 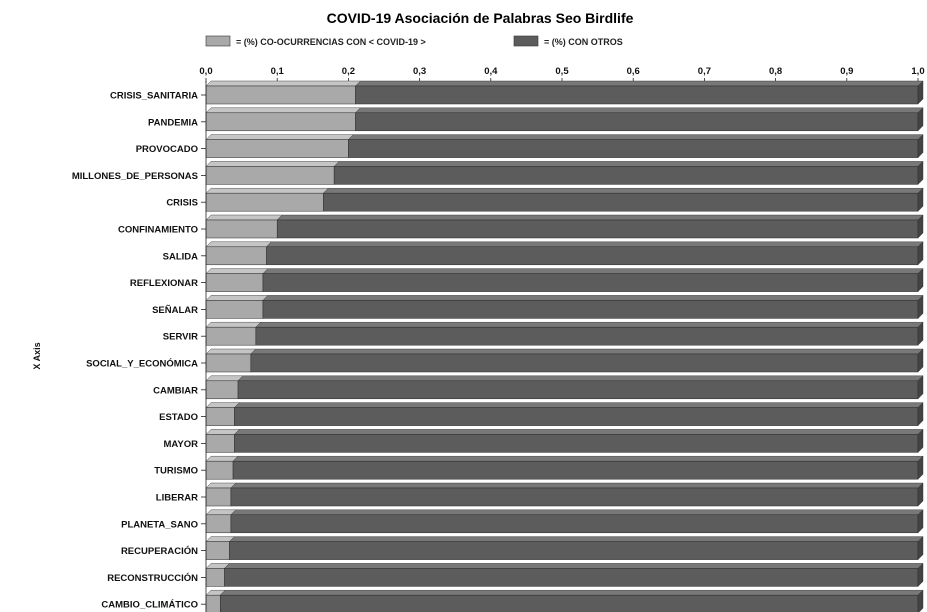 I want to click on category-label: CONFINAMIENTO, so click(x=158, y=230).